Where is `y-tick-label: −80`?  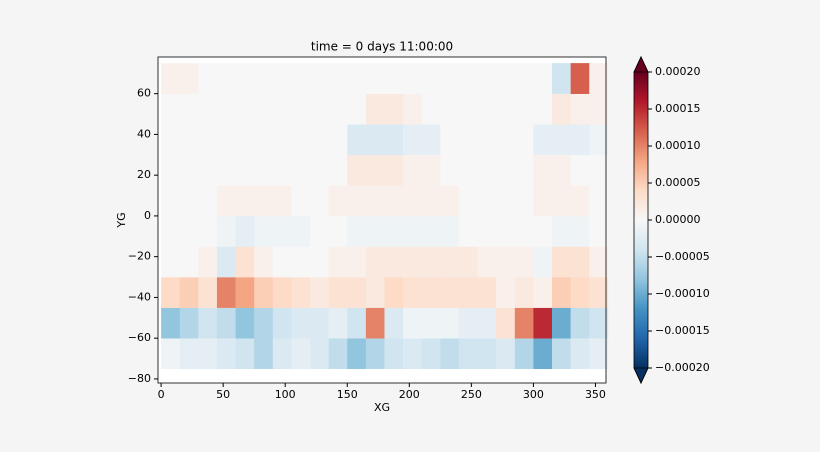 y-tick-label: −80 is located at coordinates (139, 378).